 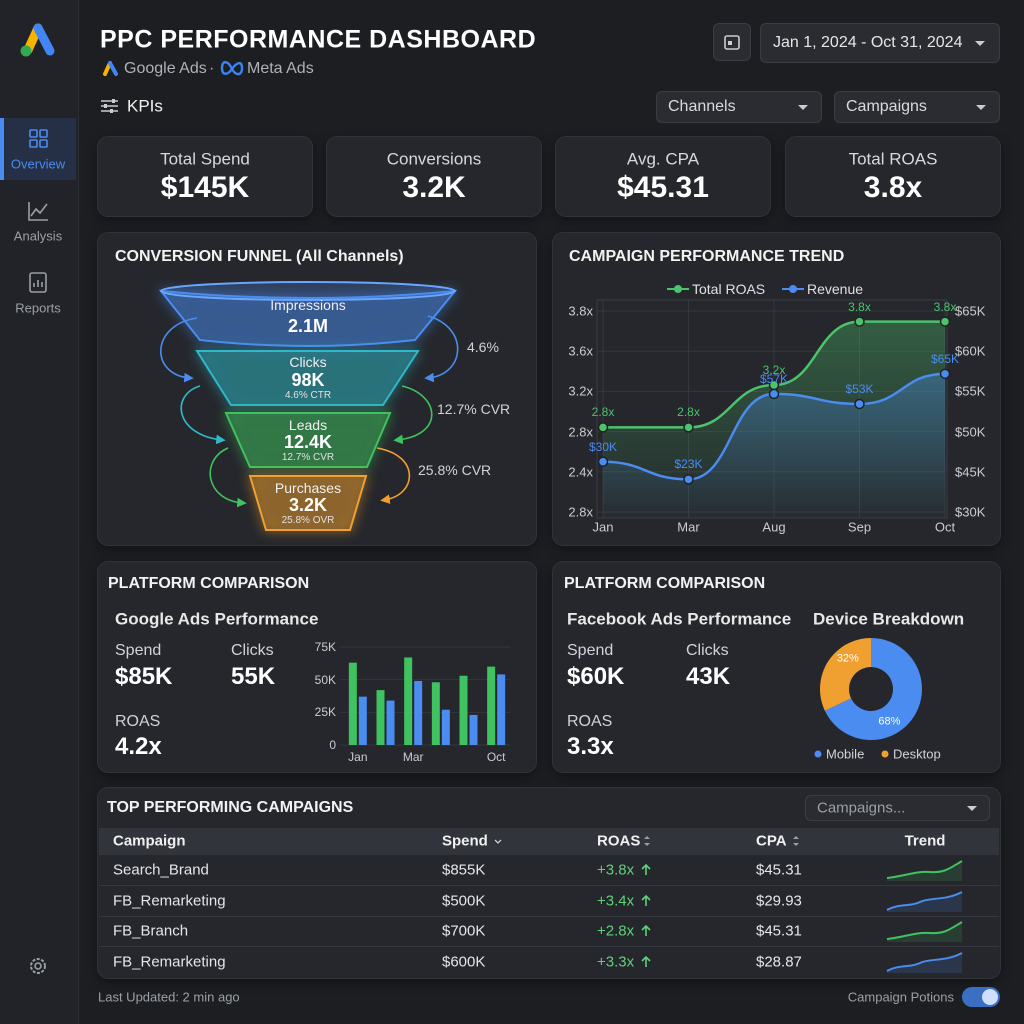 What do you see at coordinates (707, 256) in the screenshot?
I see `card-title: CAMPAIGN PERFORMANCE TREND` at bounding box center [707, 256].